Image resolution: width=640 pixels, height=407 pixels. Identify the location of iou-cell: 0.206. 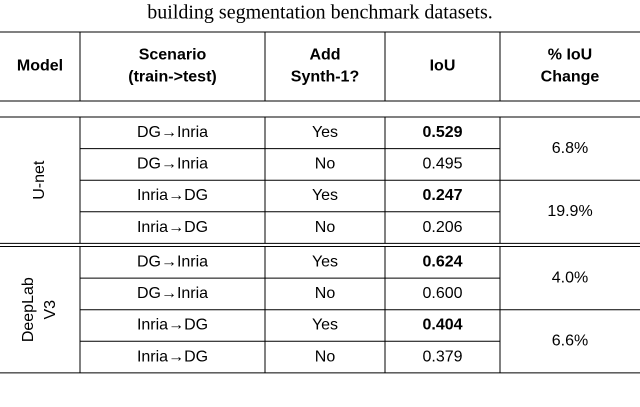
(442, 227).